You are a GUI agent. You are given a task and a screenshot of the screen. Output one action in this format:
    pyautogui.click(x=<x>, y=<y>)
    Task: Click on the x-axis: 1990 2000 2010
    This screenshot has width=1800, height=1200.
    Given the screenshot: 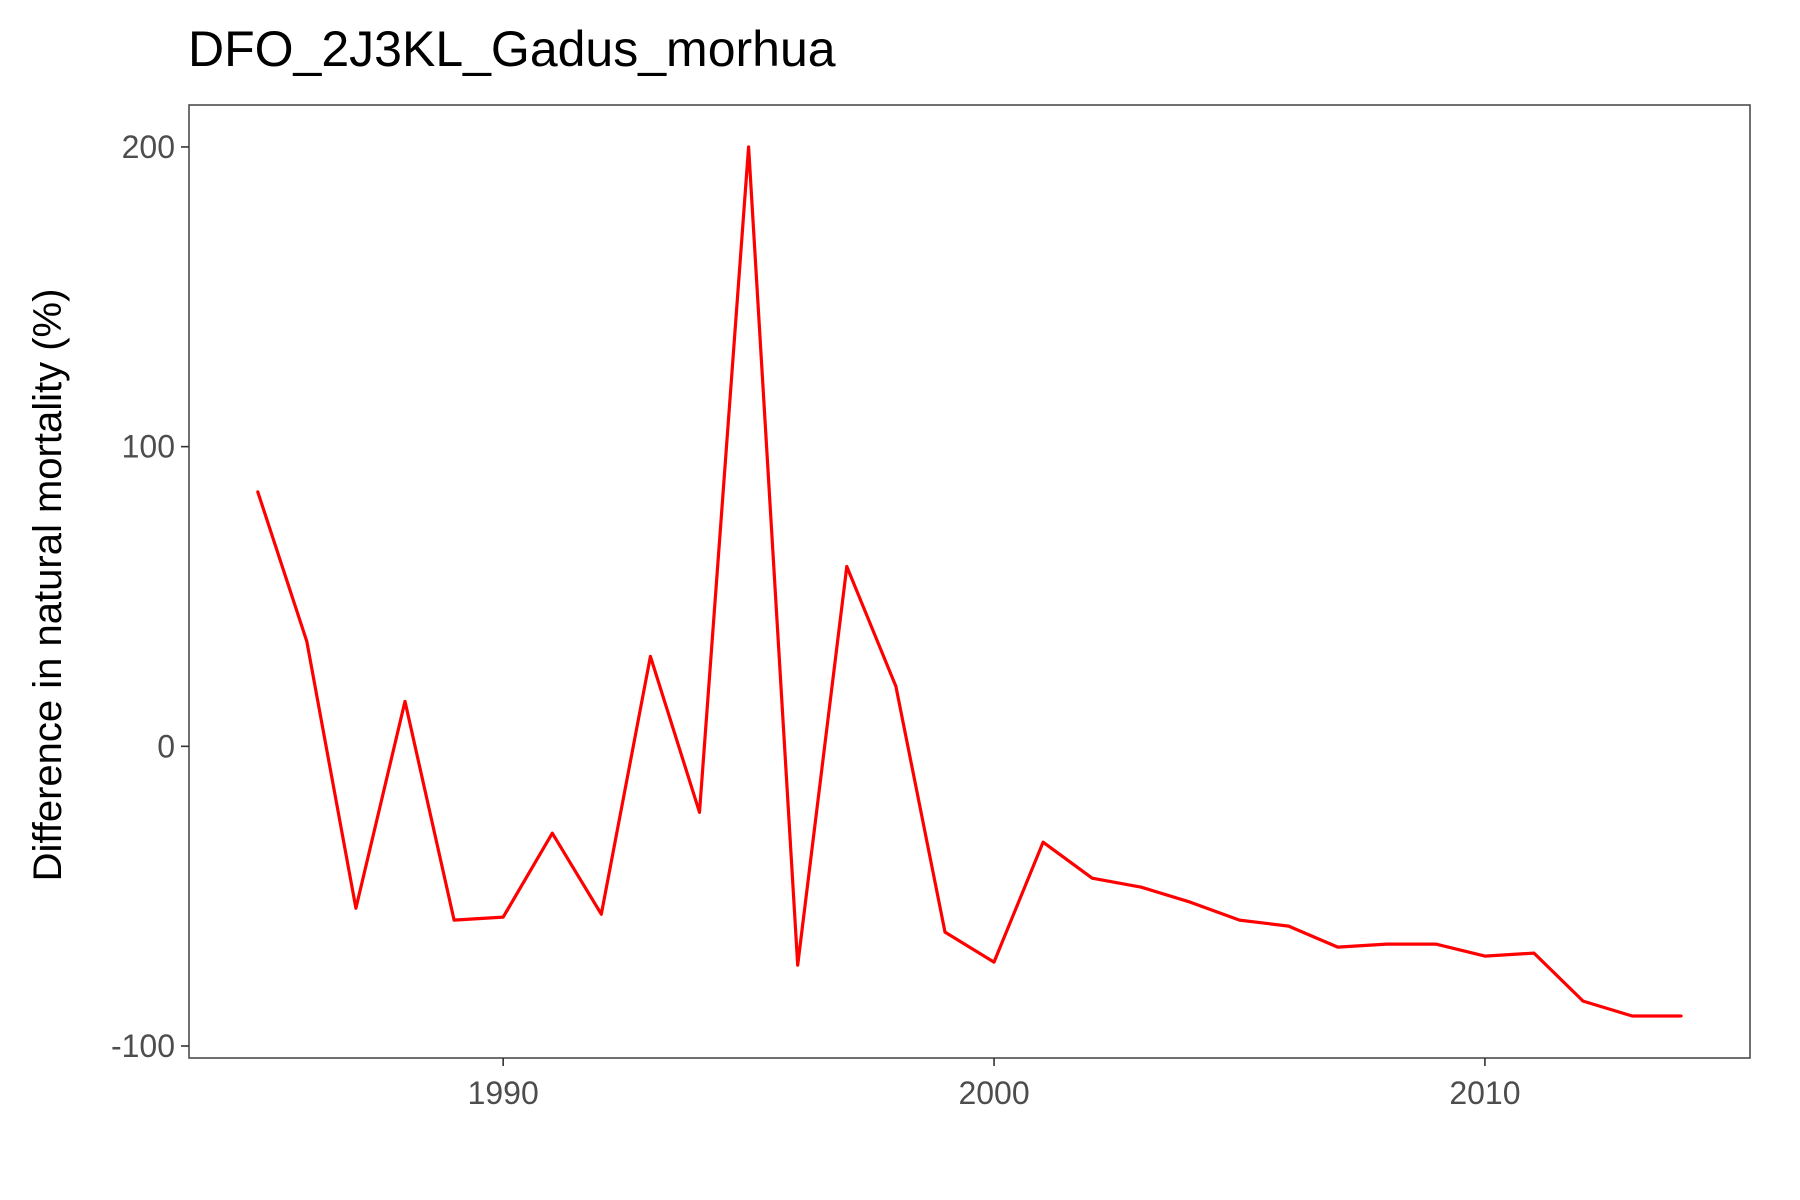 What is the action you would take?
    pyautogui.click(x=994, y=1084)
    